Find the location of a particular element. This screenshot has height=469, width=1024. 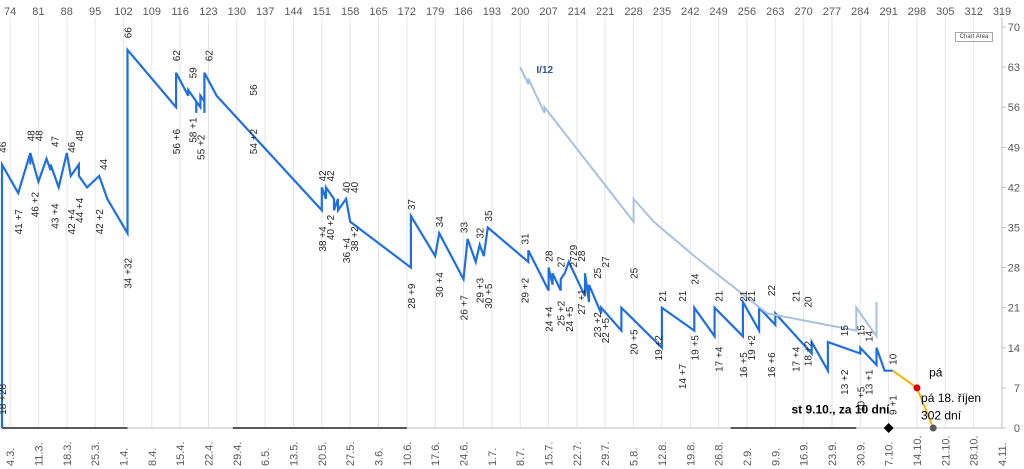

bottom-tick-label: 4.3. is located at coordinates (11, 457).